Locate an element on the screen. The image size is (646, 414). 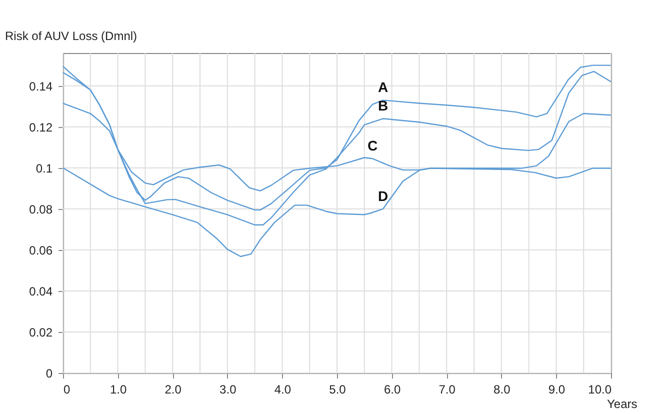
x-tick-label: 2.0 is located at coordinates (173, 389).